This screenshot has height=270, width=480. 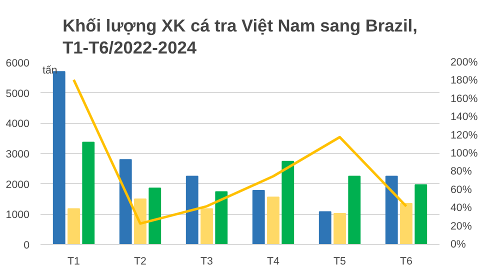 I want to click on y2-tick-label: 180%, so click(x=464, y=80).